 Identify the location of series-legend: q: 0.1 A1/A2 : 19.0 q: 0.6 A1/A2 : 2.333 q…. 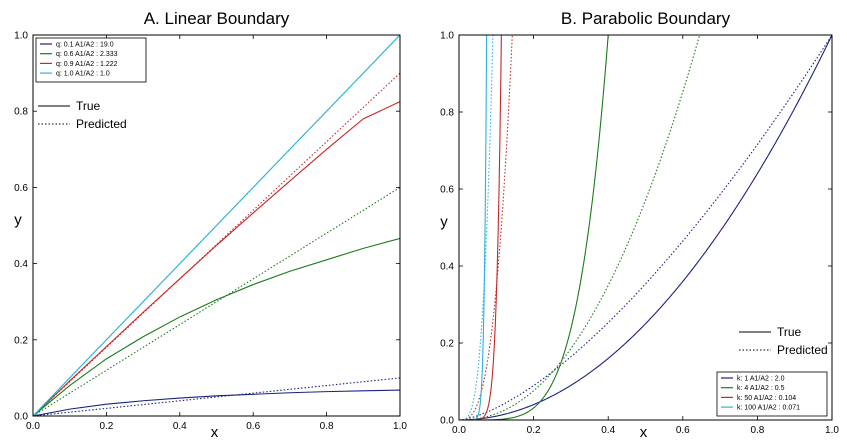
(91, 60).